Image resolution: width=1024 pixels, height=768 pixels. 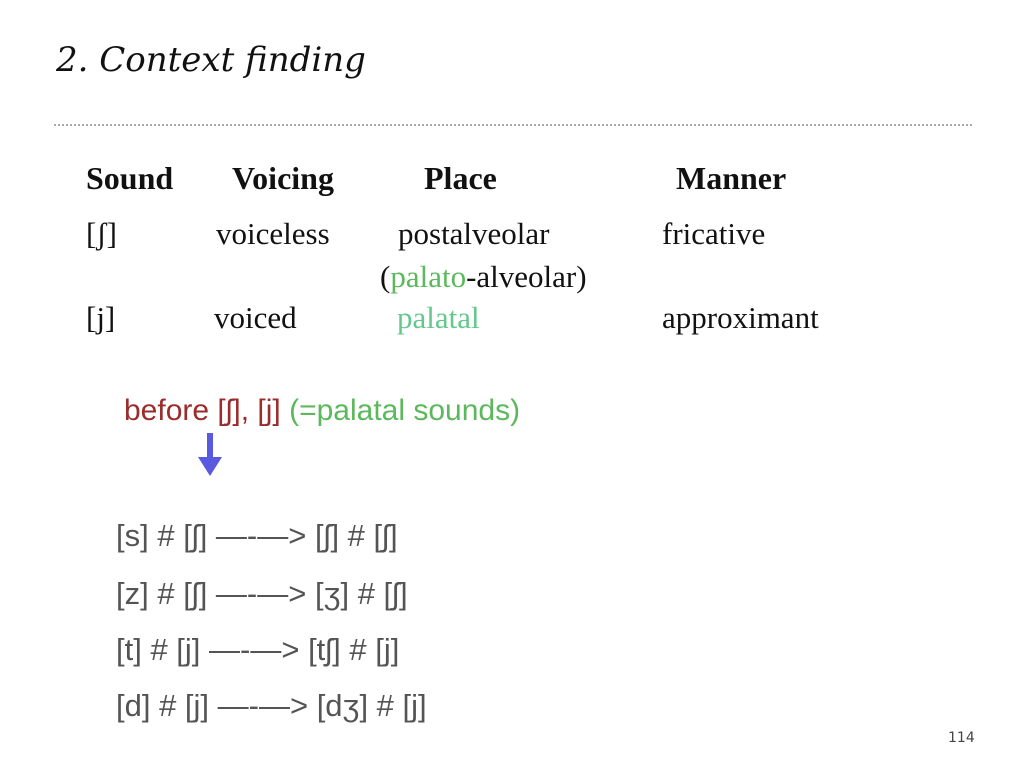 What do you see at coordinates (740, 317) in the screenshot?
I see `row2-manner: approximant` at bounding box center [740, 317].